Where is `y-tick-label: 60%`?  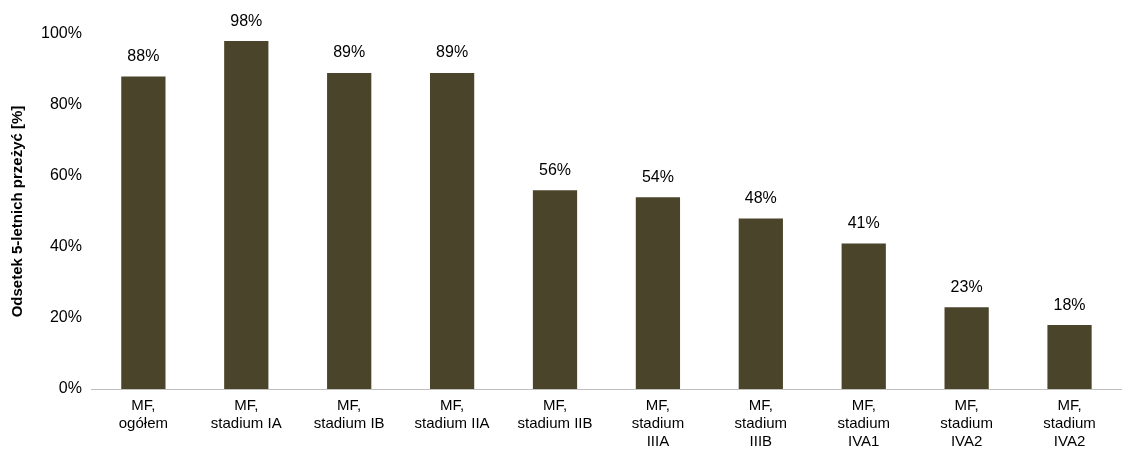
y-tick-label: 60% is located at coordinates (65, 175).